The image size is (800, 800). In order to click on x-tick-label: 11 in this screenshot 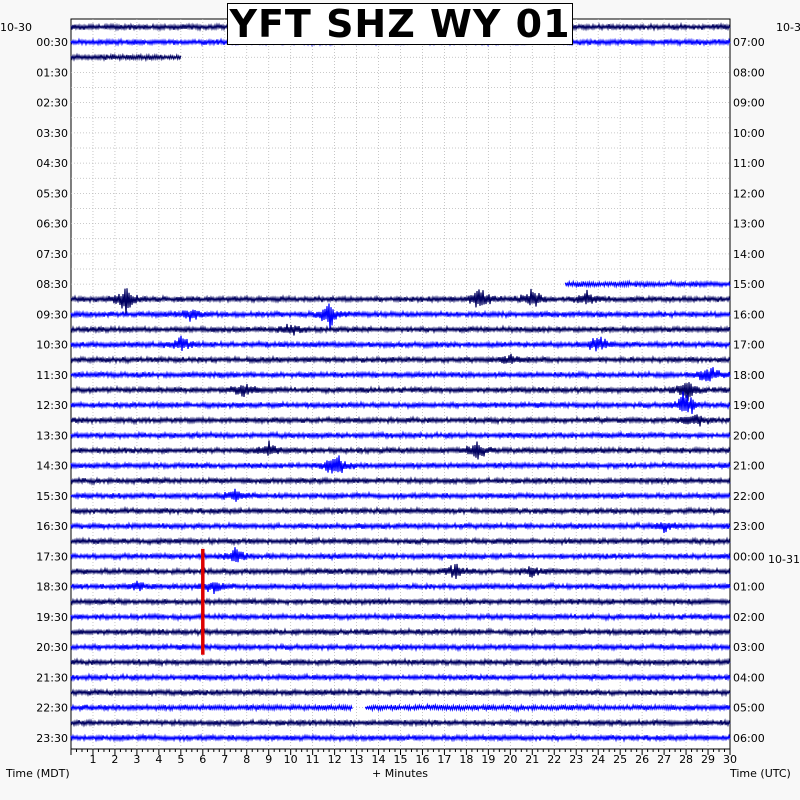, I will do `click(313, 759)`.